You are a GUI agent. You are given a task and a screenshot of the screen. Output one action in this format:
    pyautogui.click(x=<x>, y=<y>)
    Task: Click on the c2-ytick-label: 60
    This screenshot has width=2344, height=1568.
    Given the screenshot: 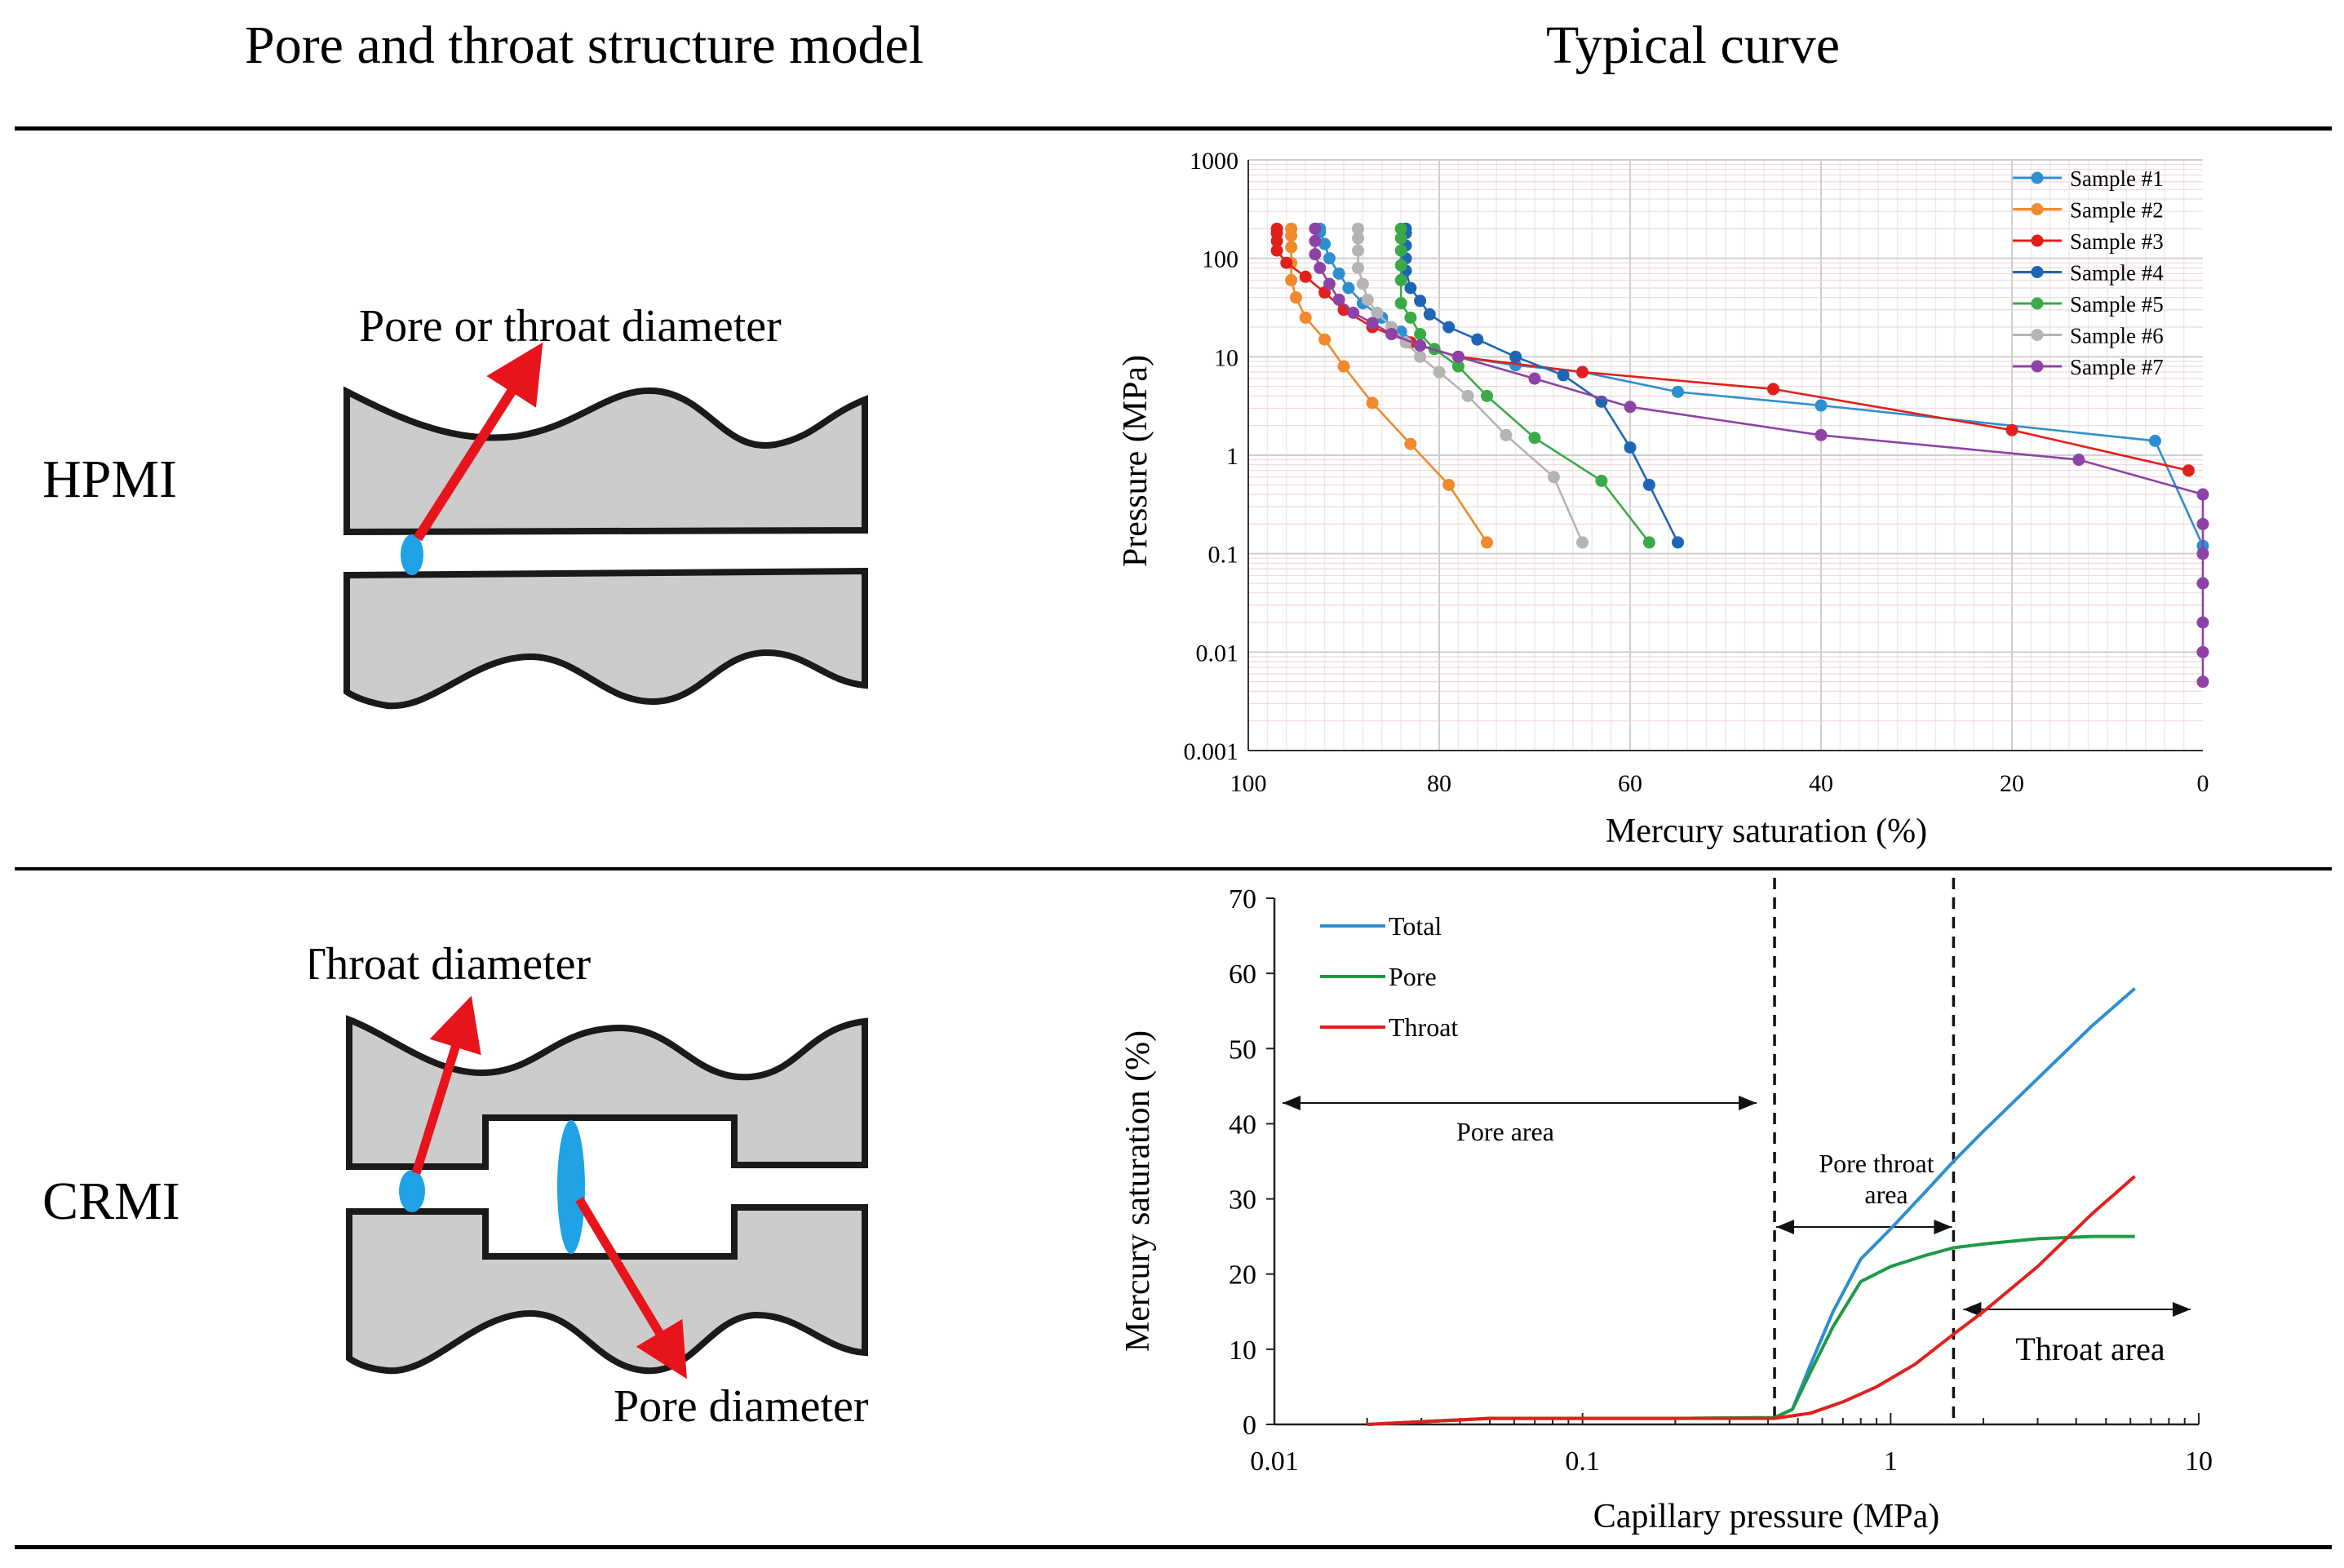 What is the action you would take?
    pyautogui.click(x=1243, y=974)
    